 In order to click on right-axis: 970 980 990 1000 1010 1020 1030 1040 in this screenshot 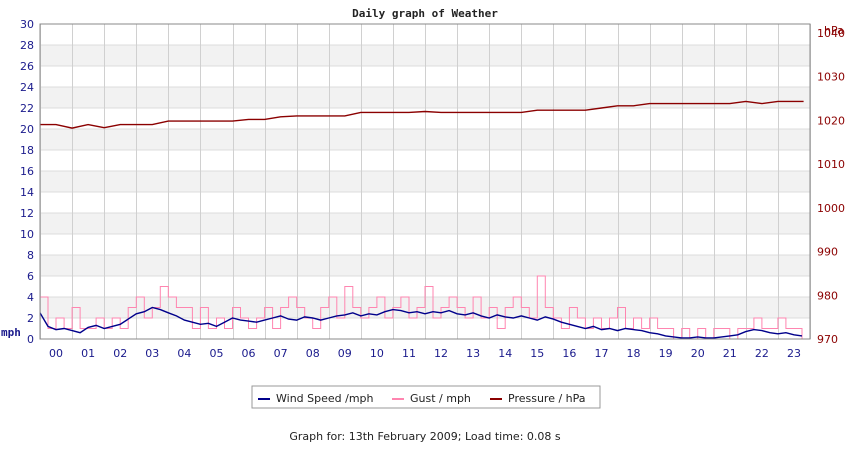, I will do `click(831, 186)`.